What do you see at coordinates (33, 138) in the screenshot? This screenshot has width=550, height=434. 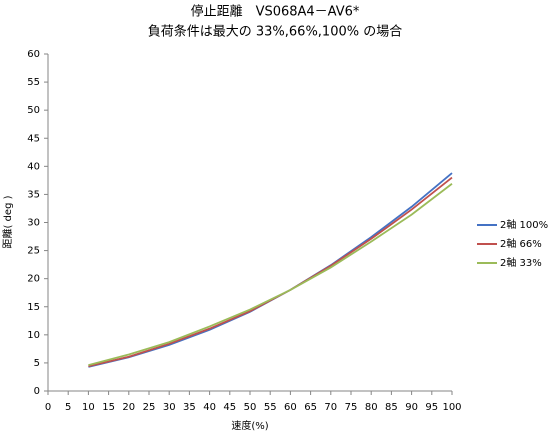 I see `y-tick-label: 45` at bounding box center [33, 138].